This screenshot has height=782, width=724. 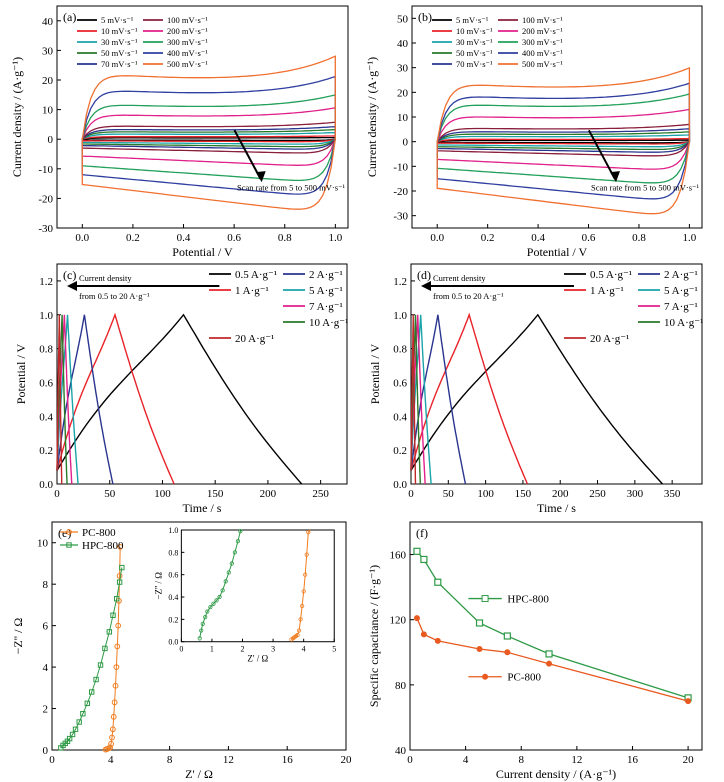 I want to click on gcd-curves, so click(x=179, y=398).